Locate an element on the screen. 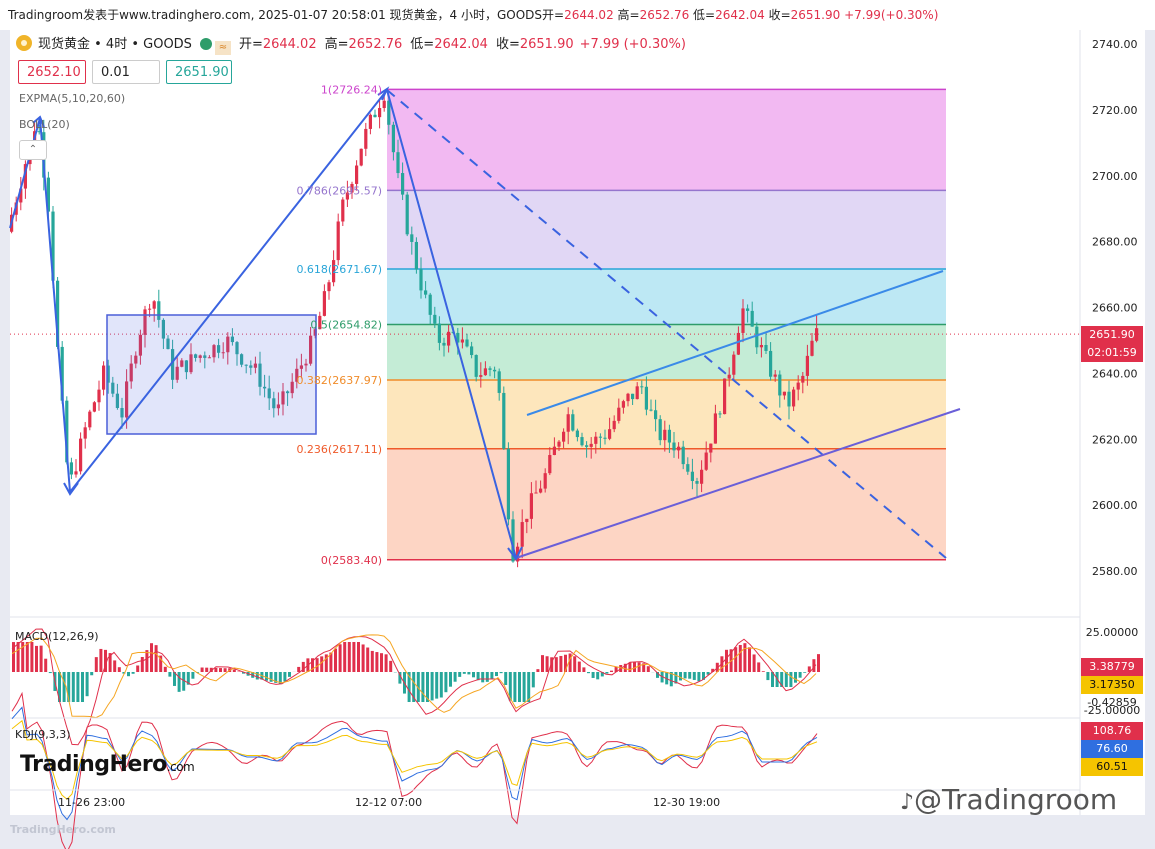 The width and height of the screenshot is (1155, 849). tradinghero-watermark: TradingHero.com is located at coordinates (107, 764).